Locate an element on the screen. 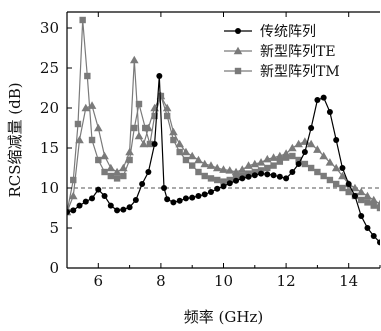 Image resolution: width=381 pixels, height=331 pixels. y-tick-label: 20 is located at coordinates (49, 108).